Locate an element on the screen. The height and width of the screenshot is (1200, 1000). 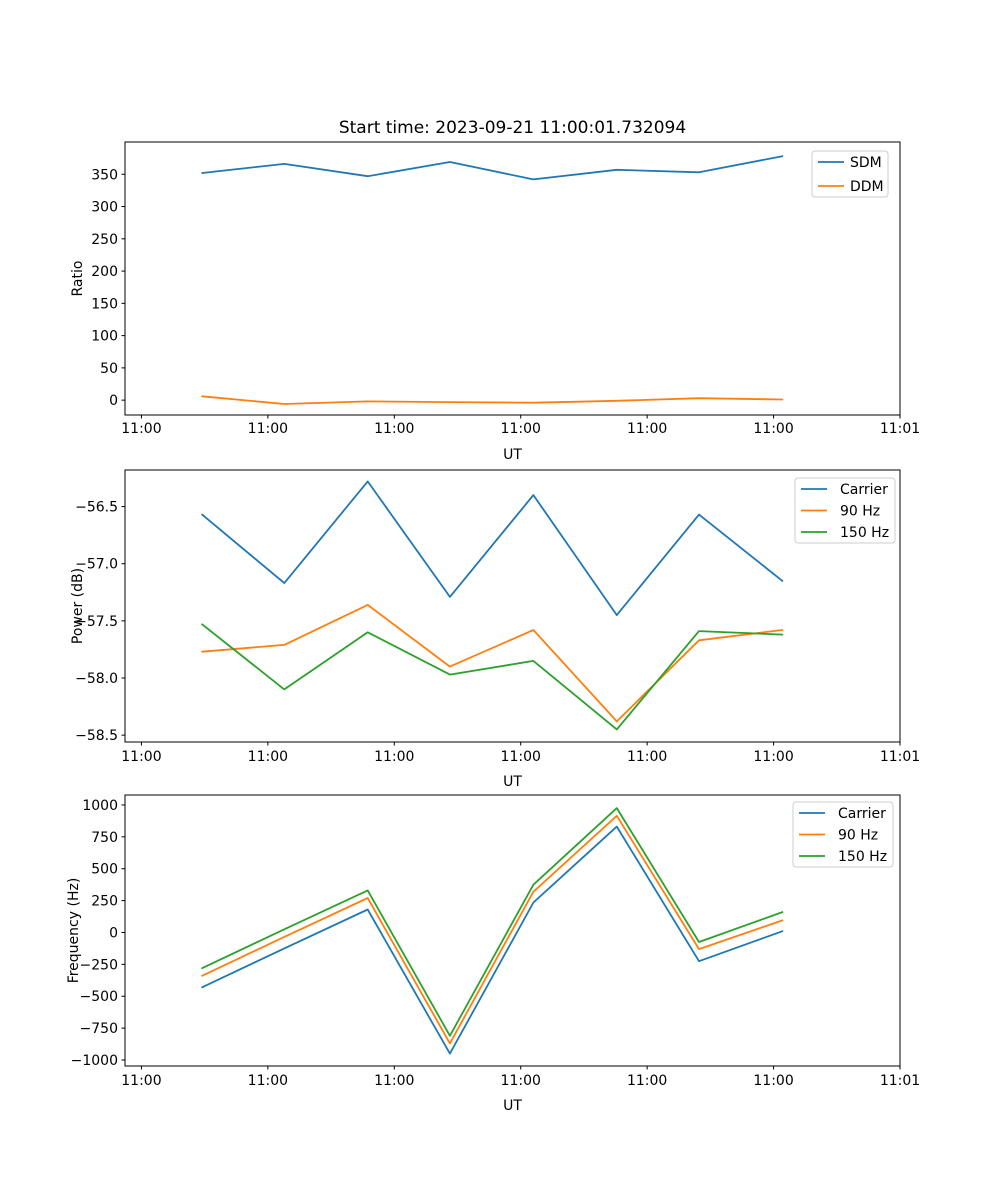
y-tick-label: −750 is located at coordinates (99, 1029).